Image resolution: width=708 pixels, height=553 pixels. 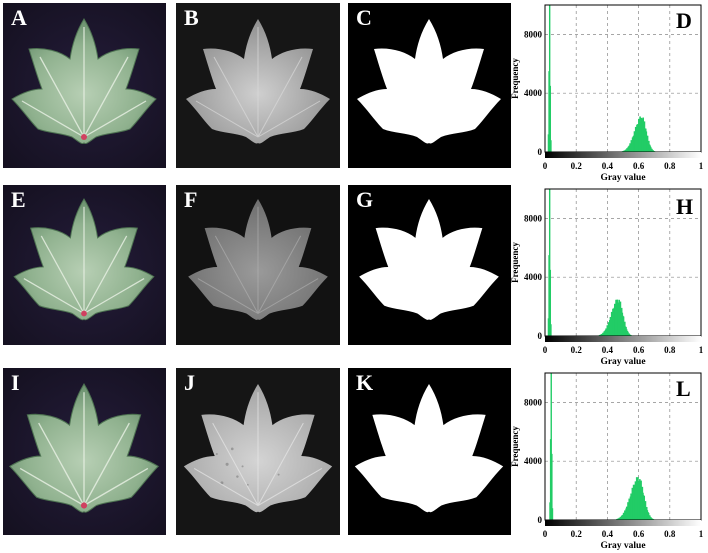 I want to click on panel-e-color-leaf: E, so click(x=84, y=265).